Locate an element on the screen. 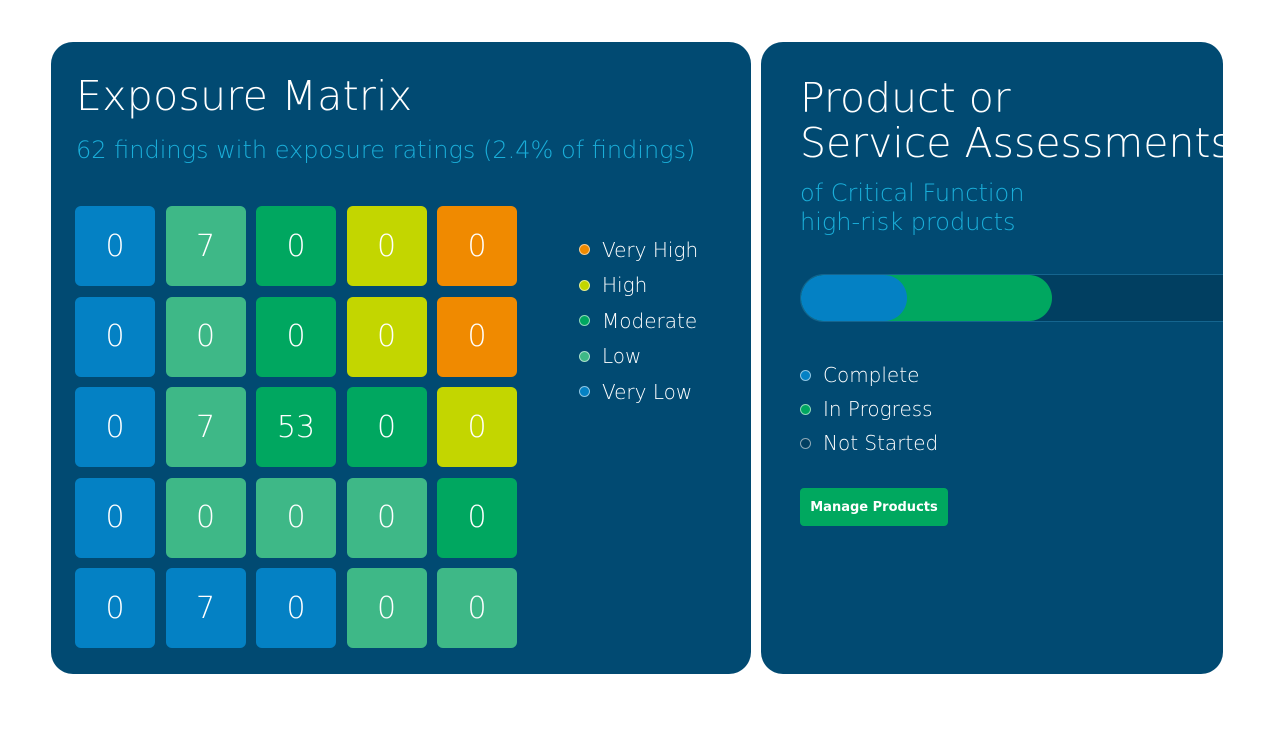 This screenshot has width=1271, height=730. complete-segment is located at coordinates (854, 298).